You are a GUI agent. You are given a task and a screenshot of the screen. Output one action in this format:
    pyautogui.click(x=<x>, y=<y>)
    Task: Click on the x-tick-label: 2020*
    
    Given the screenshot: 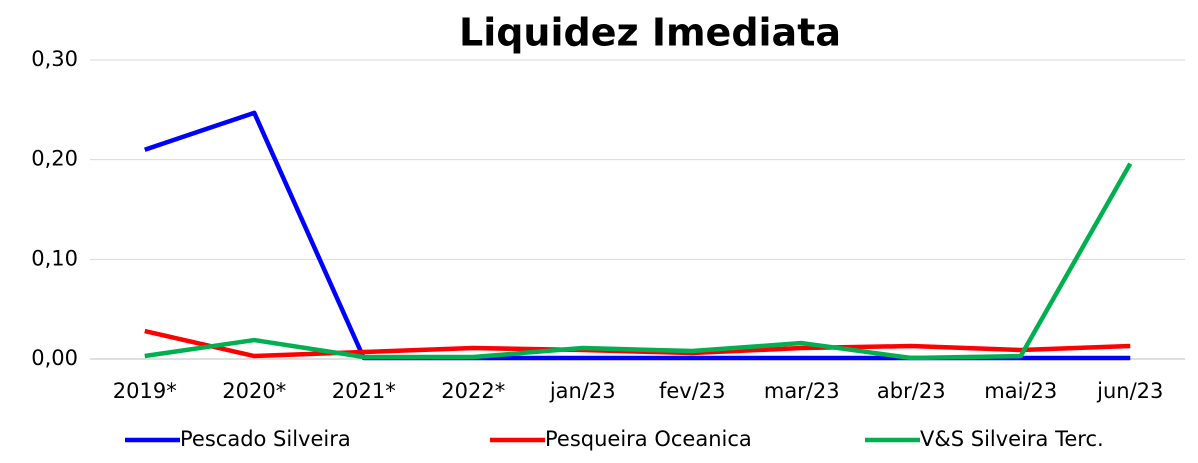 What is the action you would take?
    pyautogui.click(x=254, y=391)
    